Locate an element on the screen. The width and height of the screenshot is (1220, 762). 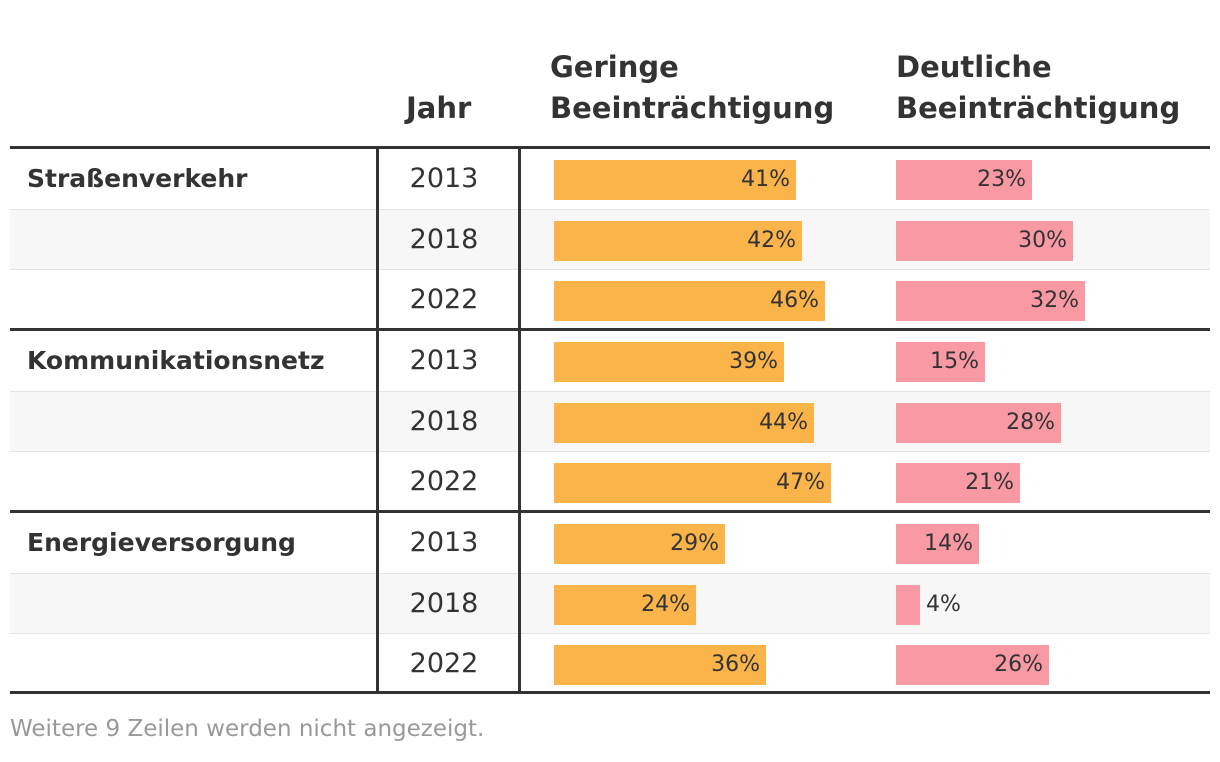
deutliche-value-label: 4% is located at coordinates (943, 604).